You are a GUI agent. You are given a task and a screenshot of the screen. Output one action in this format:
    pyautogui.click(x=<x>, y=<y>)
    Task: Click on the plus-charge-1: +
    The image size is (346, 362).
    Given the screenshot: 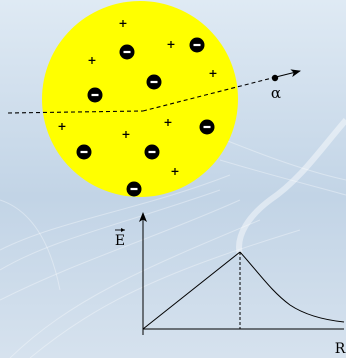 What is the action you would take?
    pyautogui.click(x=122, y=23)
    